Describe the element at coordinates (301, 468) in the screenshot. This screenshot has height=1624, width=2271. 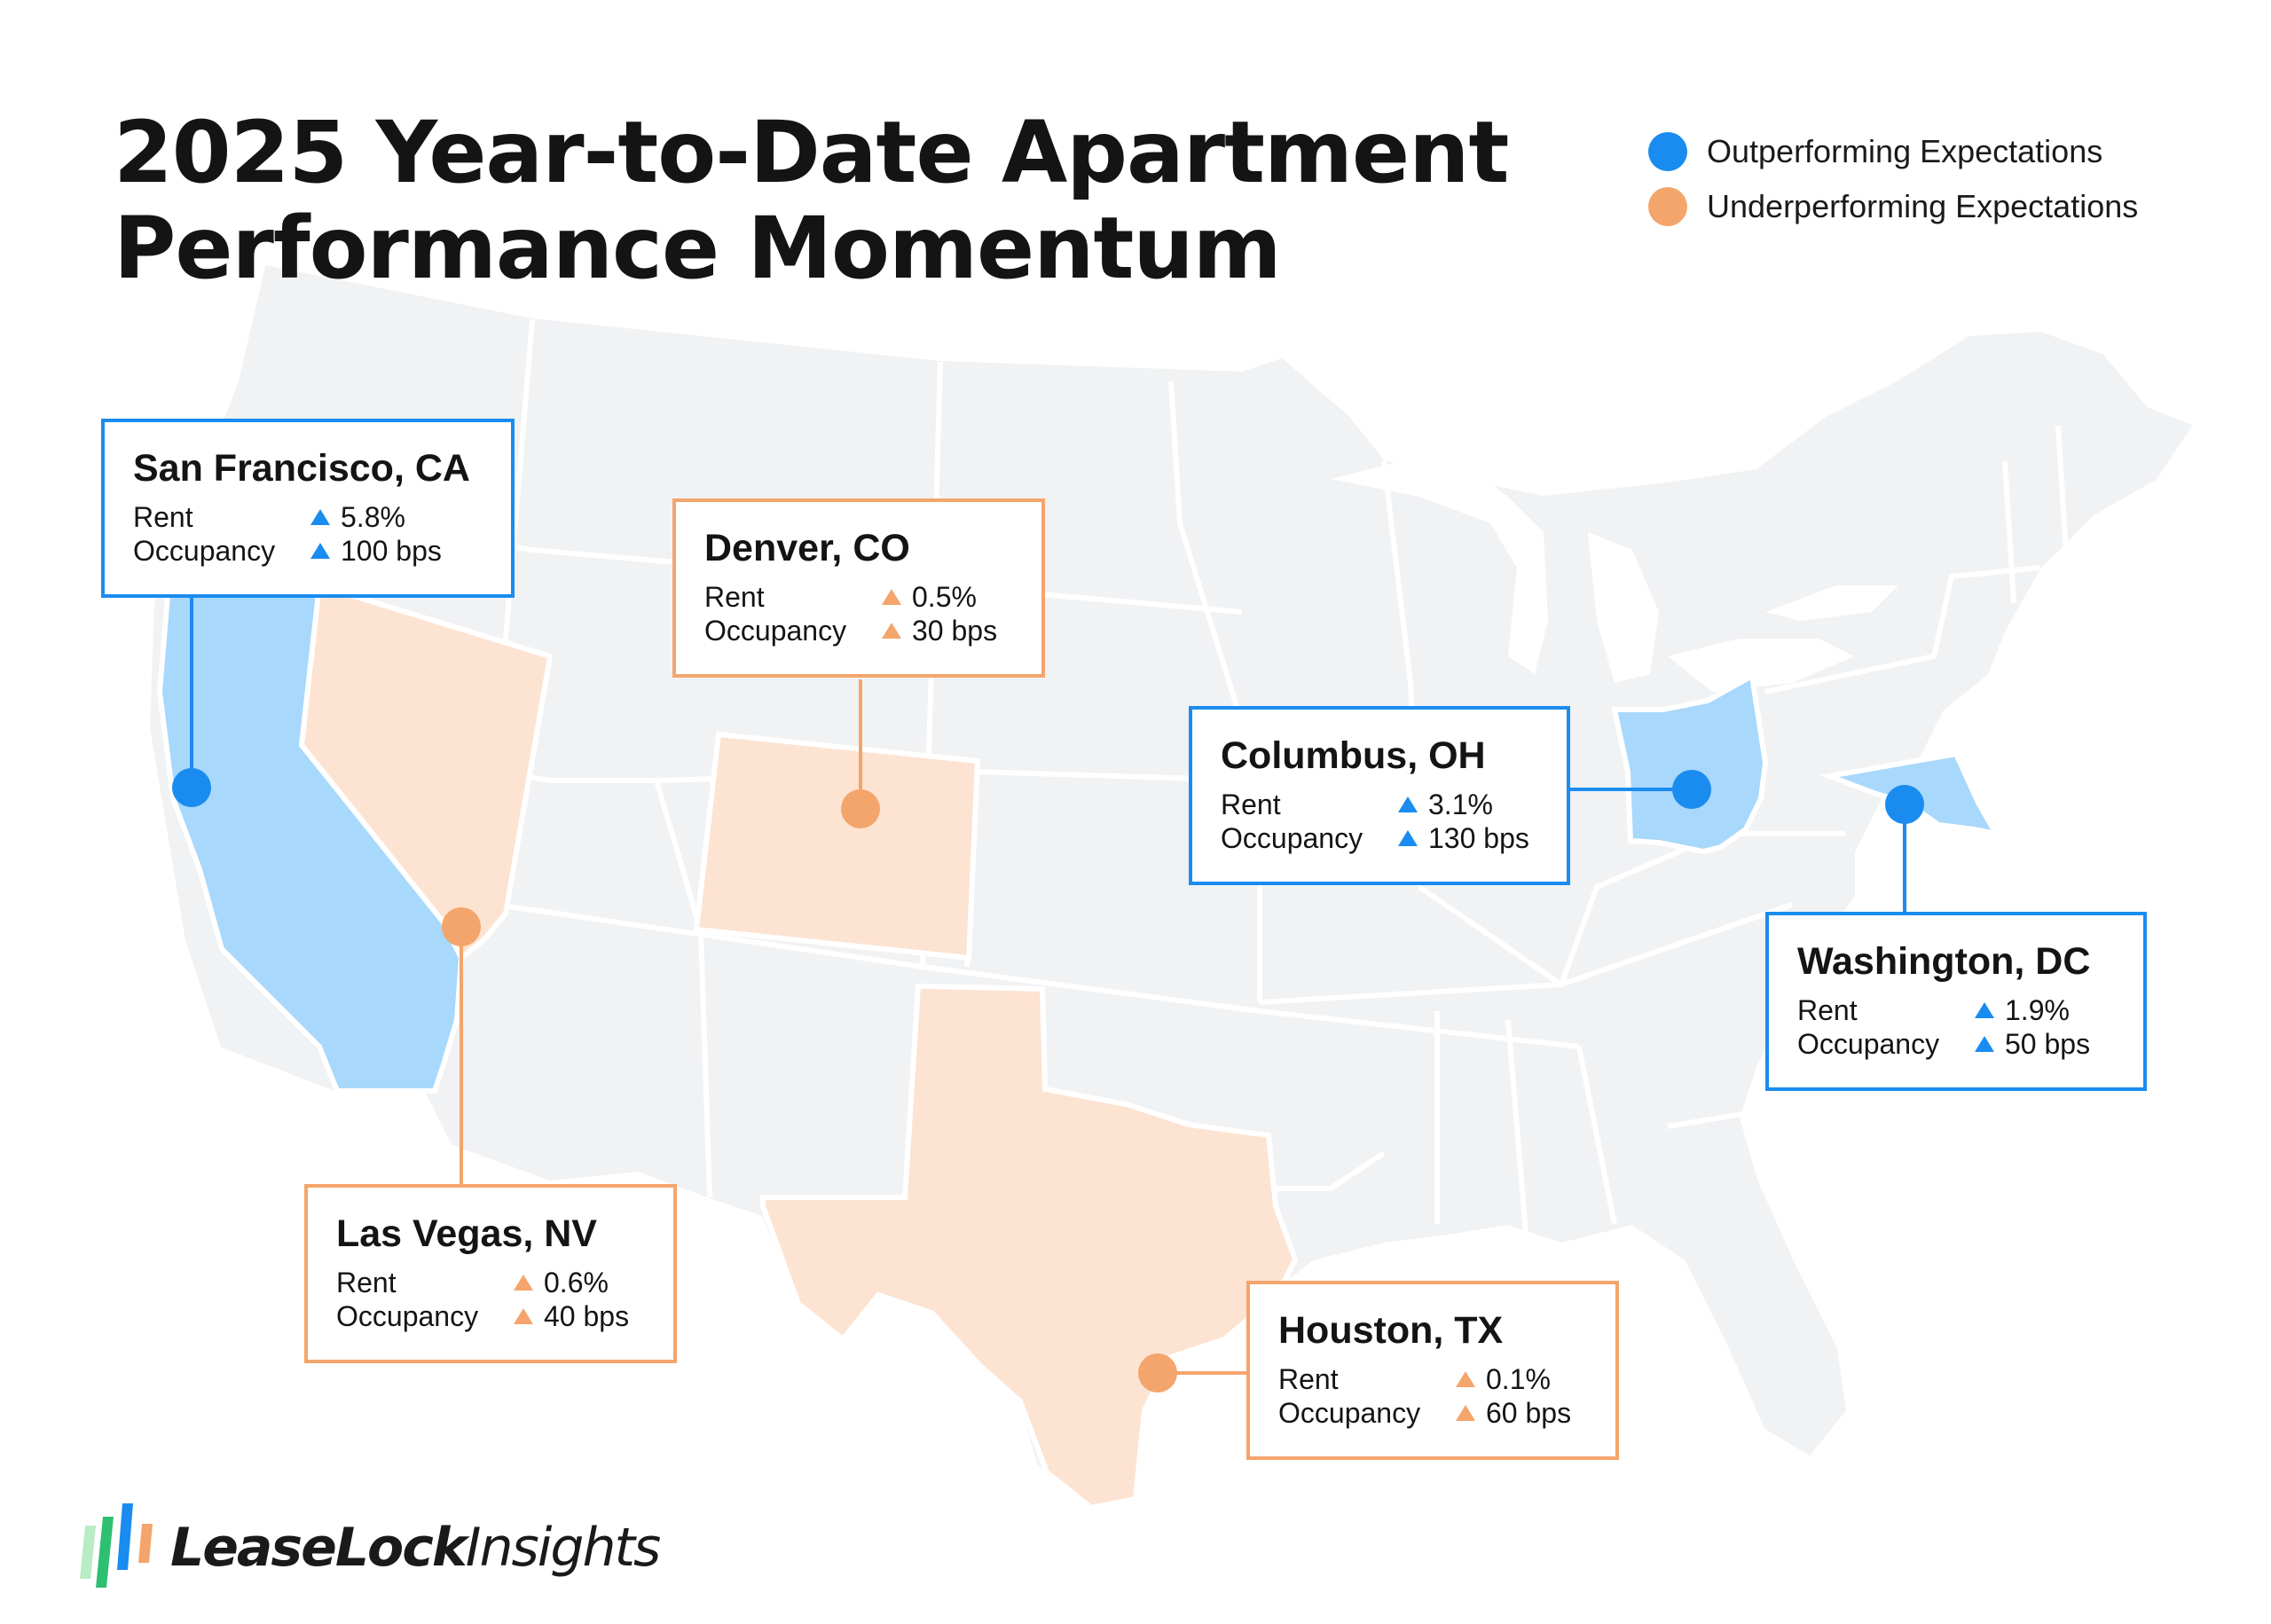
I see `callout-city: San Francisco, CA` at that location.